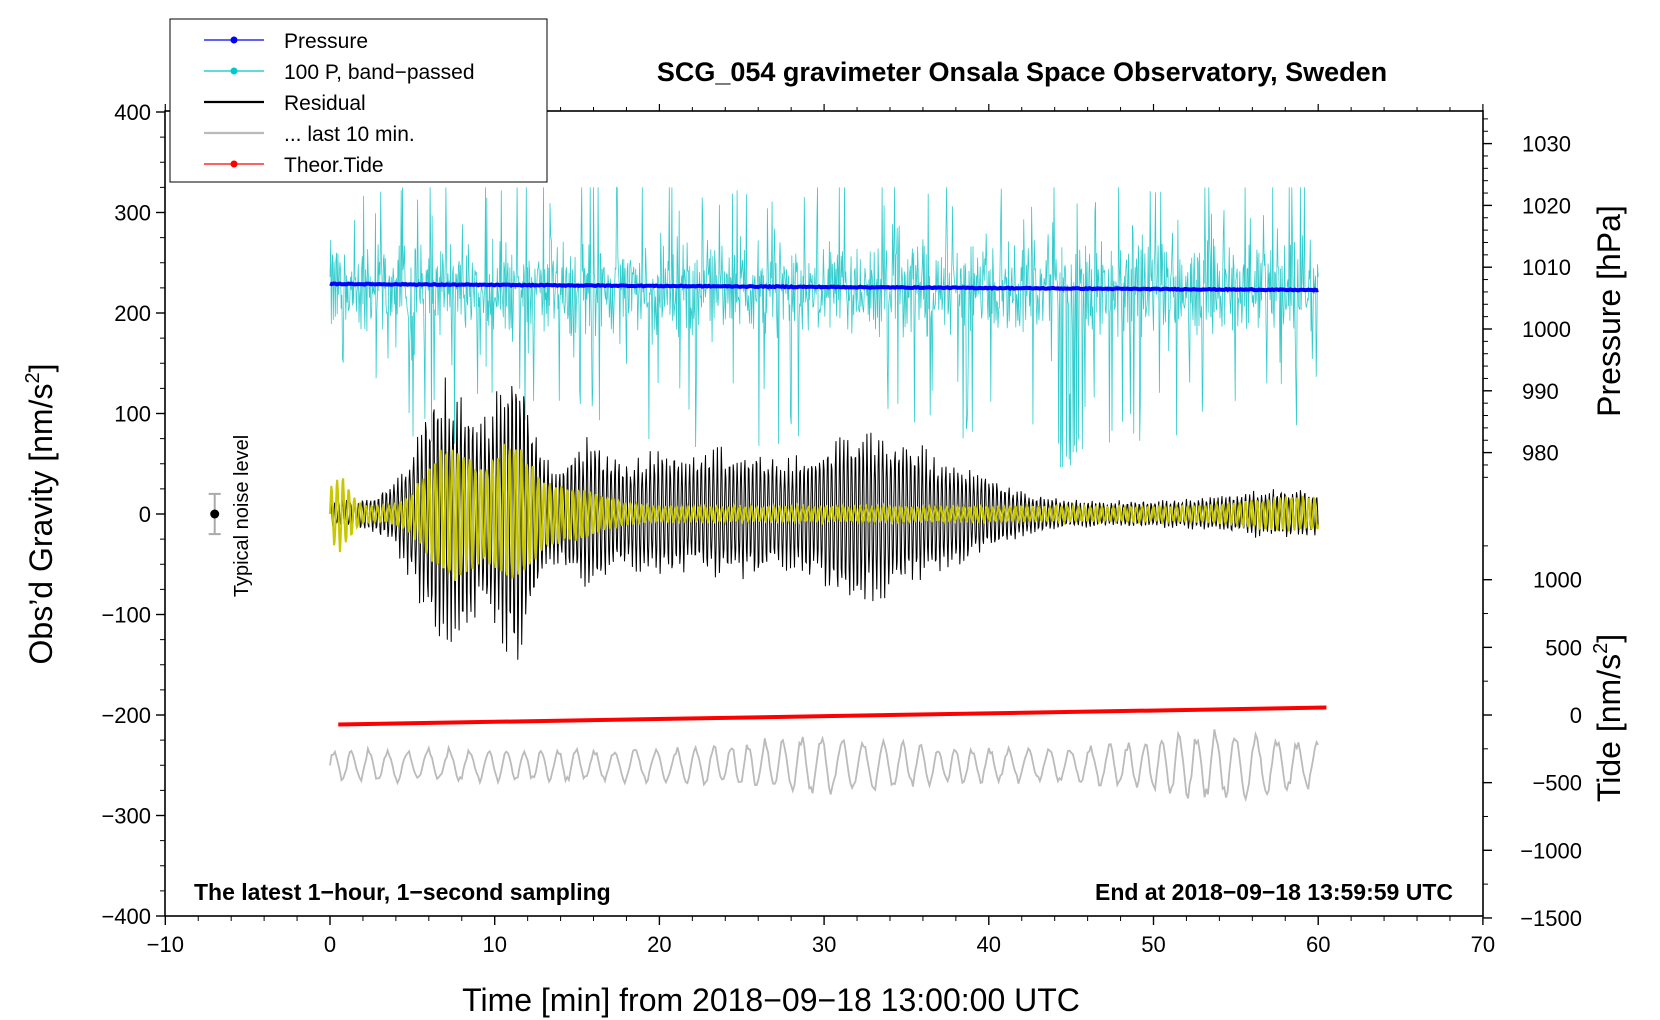 Image resolution: width=1660 pixels, height=1020 pixels. What do you see at coordinates (132, 213) in the screenshot?
I see `y-left-tick-label: 300` at bounding box center [132, 213].